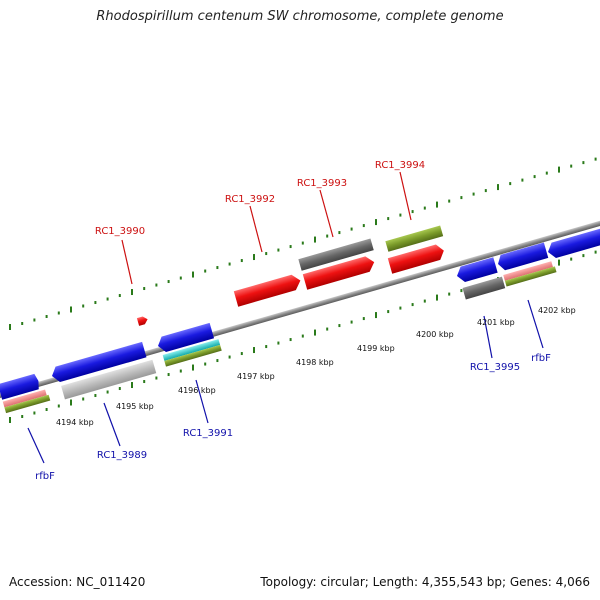 This screenshot has width=600, height=600. Describe the element at coordinates (120, 231) in the screenshot. I see `label-rc1-3990: RC1_3990` at that location.